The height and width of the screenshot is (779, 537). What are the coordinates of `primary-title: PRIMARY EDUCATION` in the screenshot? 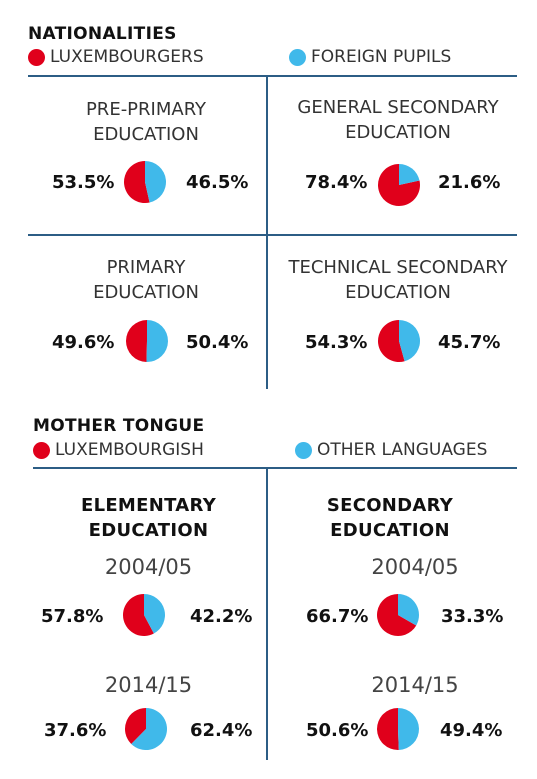 It's located at (146, 280).